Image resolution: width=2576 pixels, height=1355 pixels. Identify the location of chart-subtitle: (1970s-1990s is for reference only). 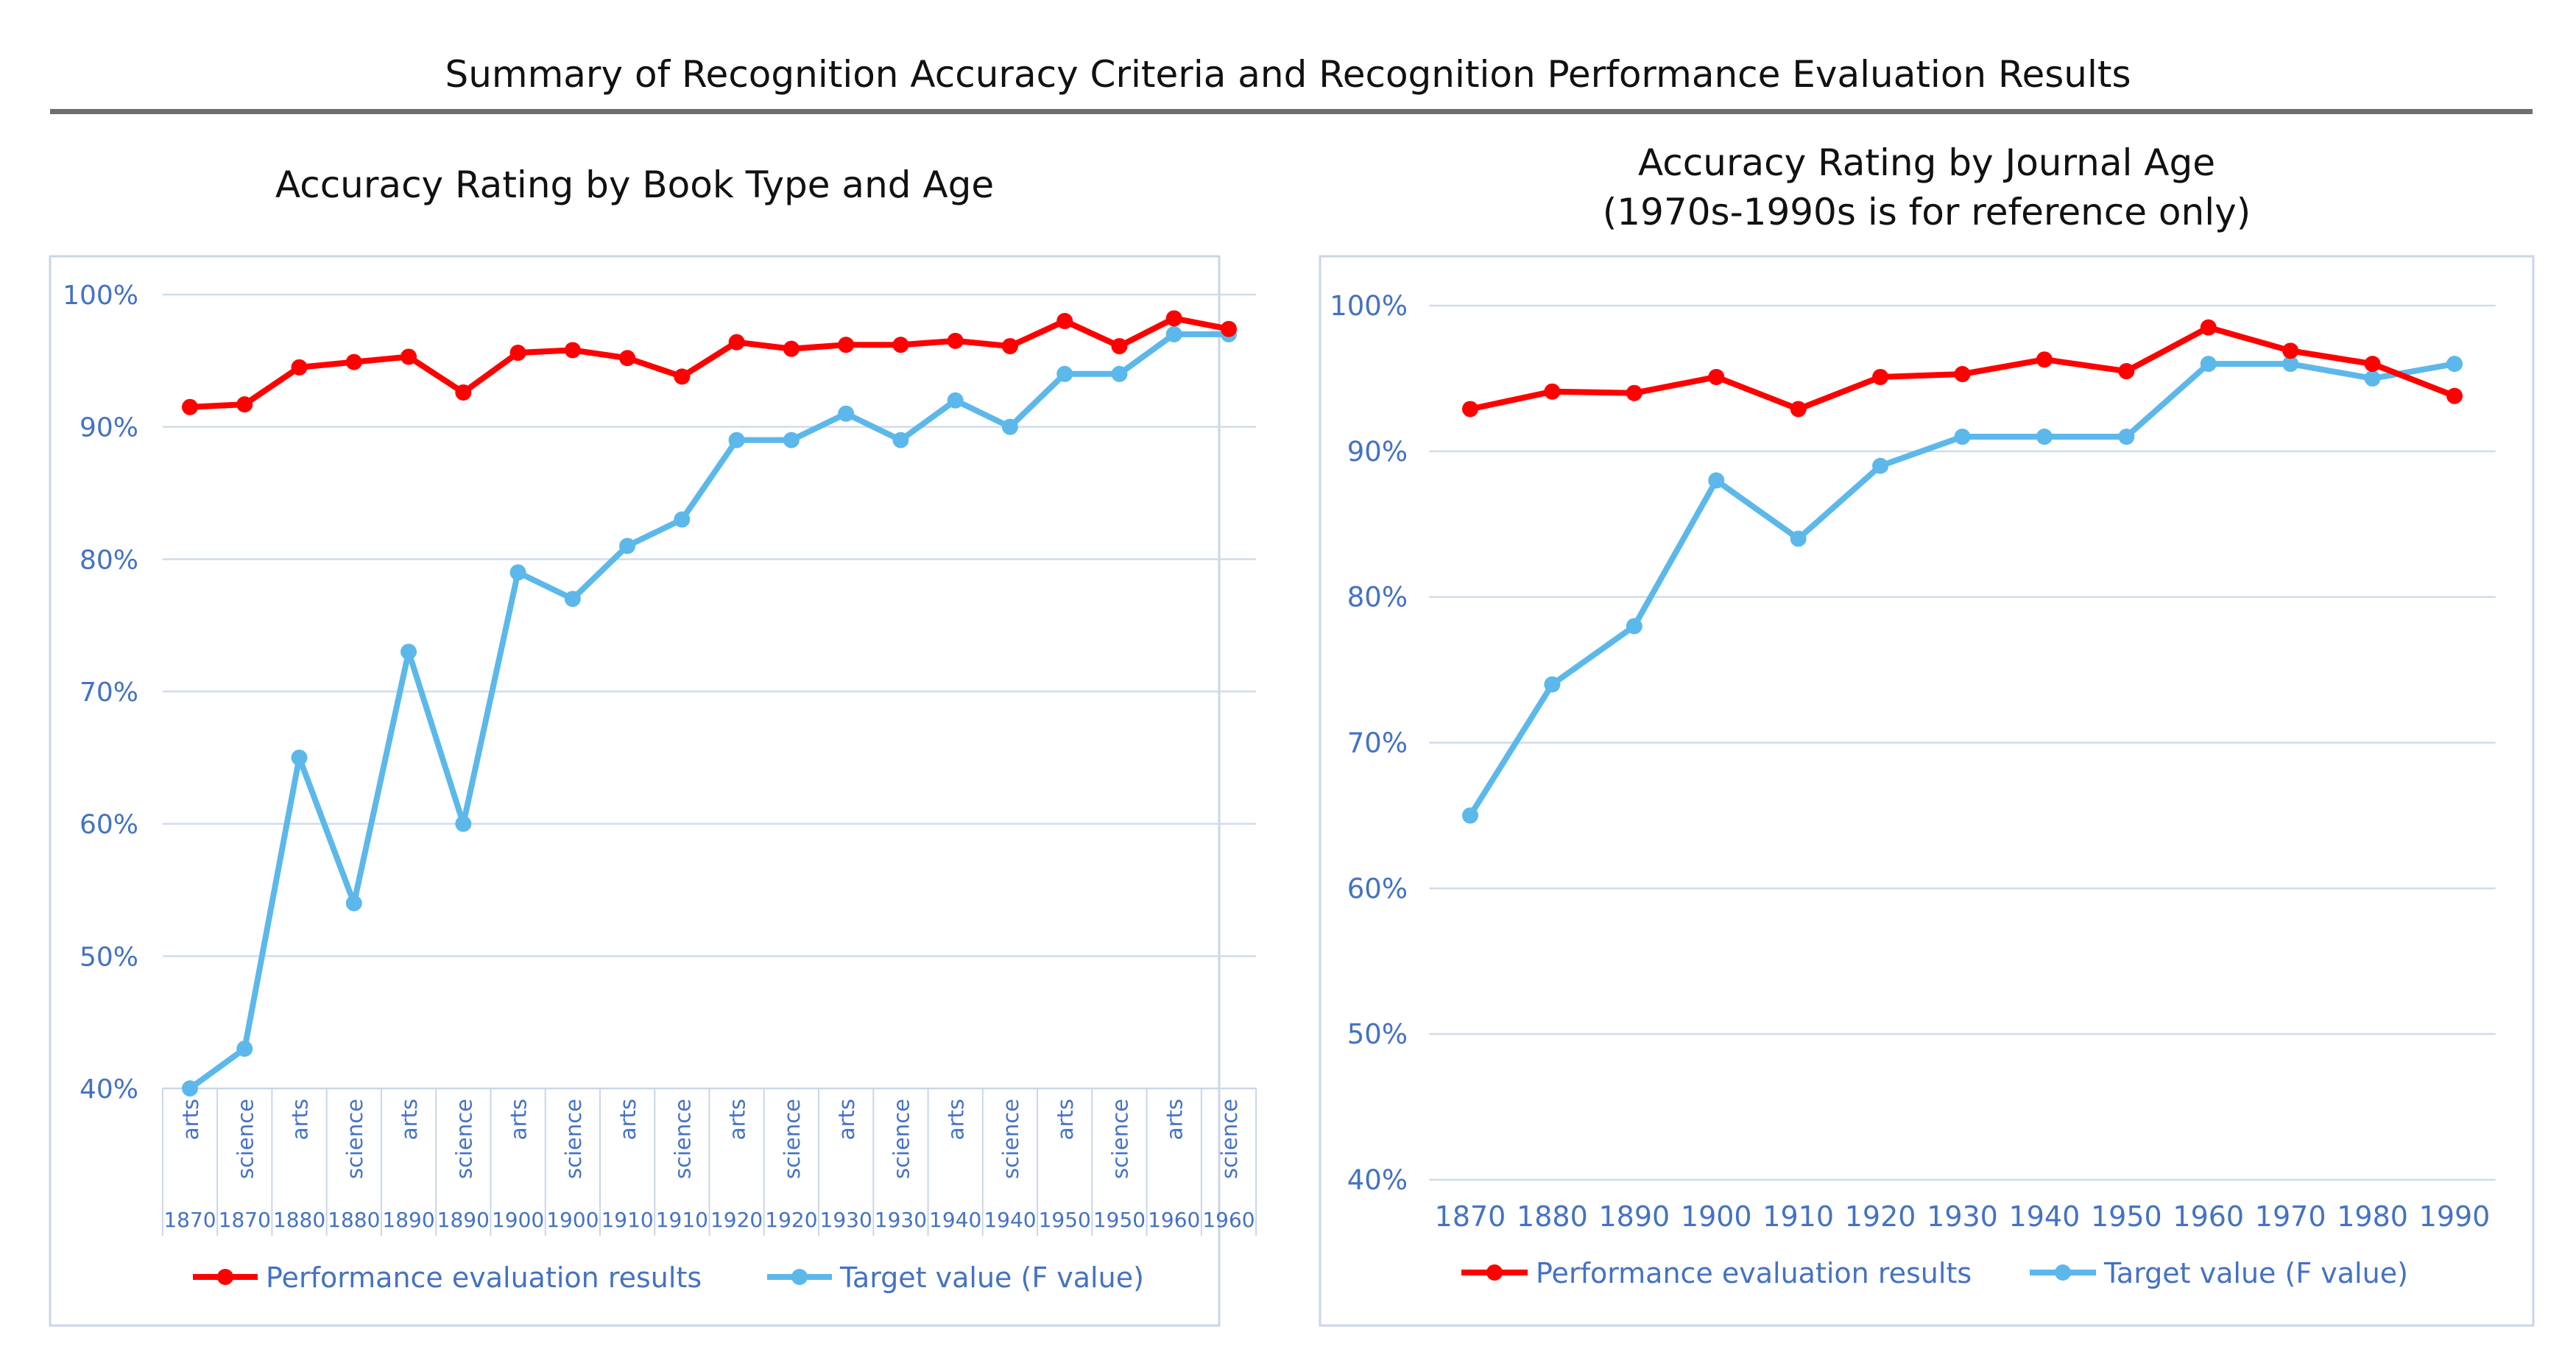
(1927, 212).